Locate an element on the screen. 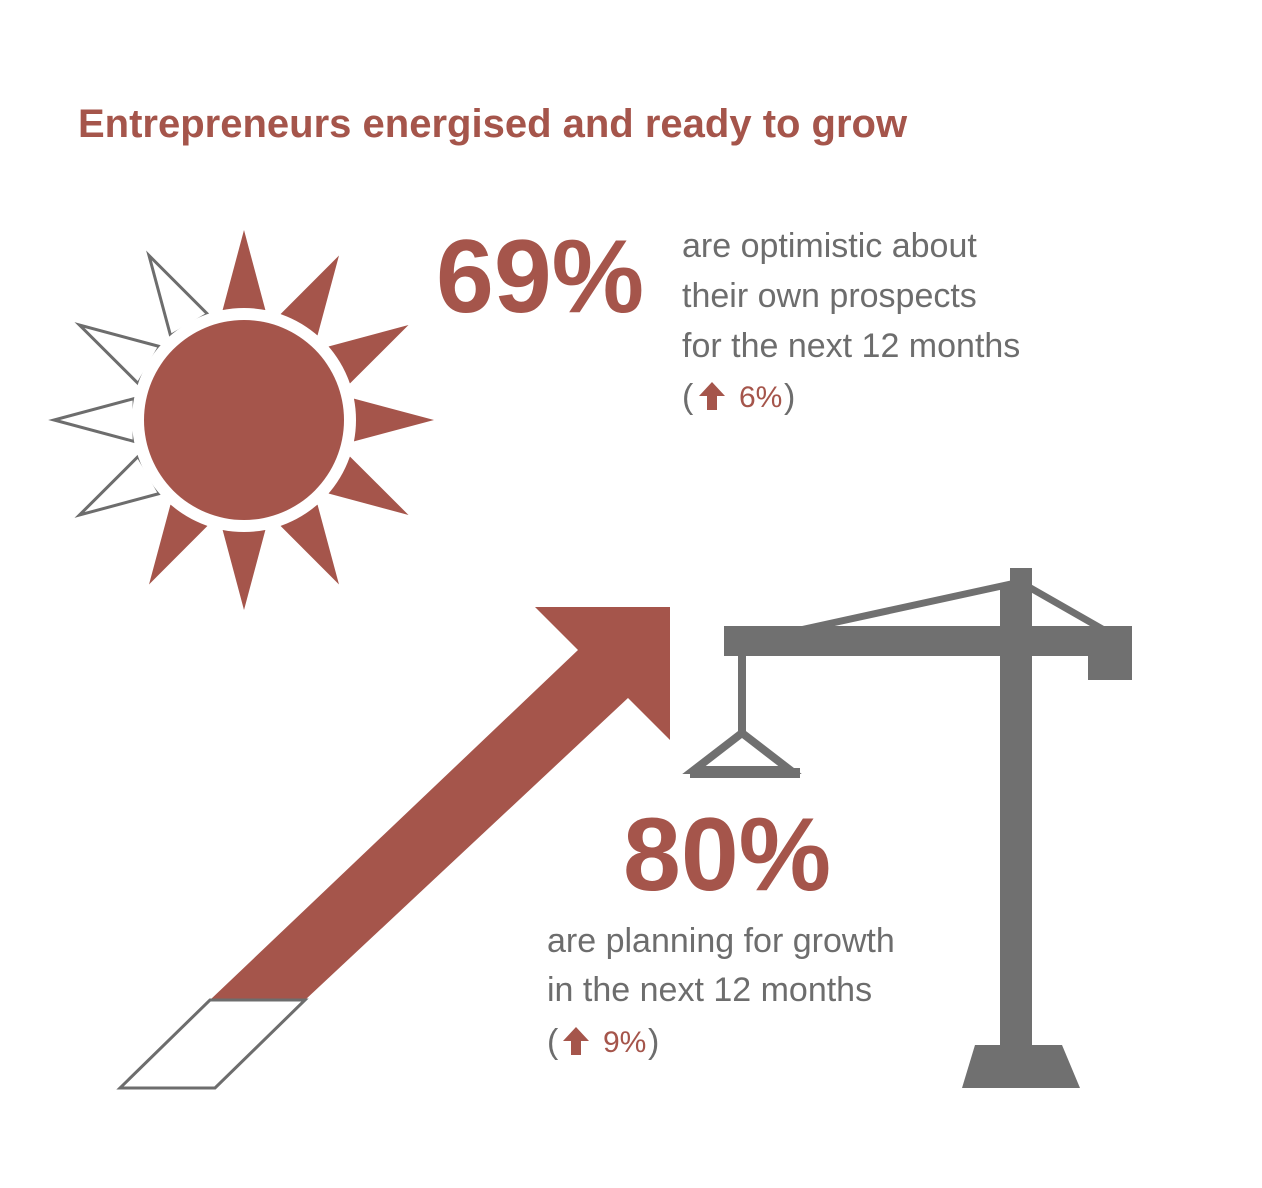 This screenshot has height=1188, width=1262. change: 6% is located at coordinates (760, 397).